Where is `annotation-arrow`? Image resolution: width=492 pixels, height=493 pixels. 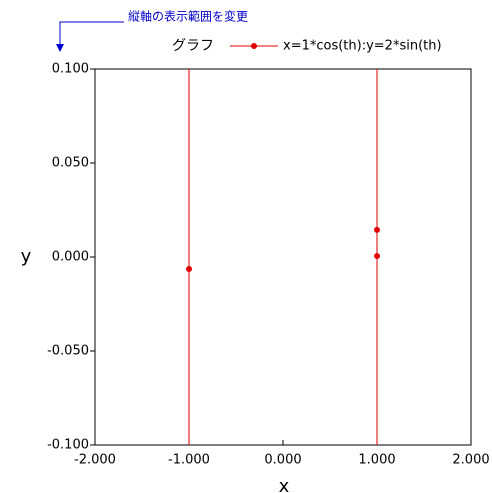 annotation-arrow is located at coordinates (91, 34).